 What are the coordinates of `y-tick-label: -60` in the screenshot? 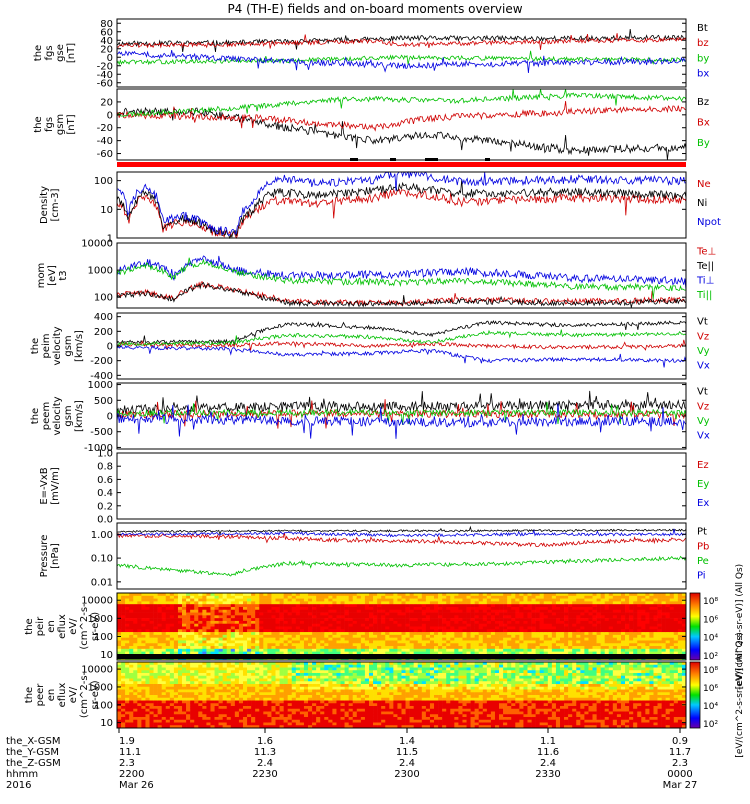 It's located at (105, 83).